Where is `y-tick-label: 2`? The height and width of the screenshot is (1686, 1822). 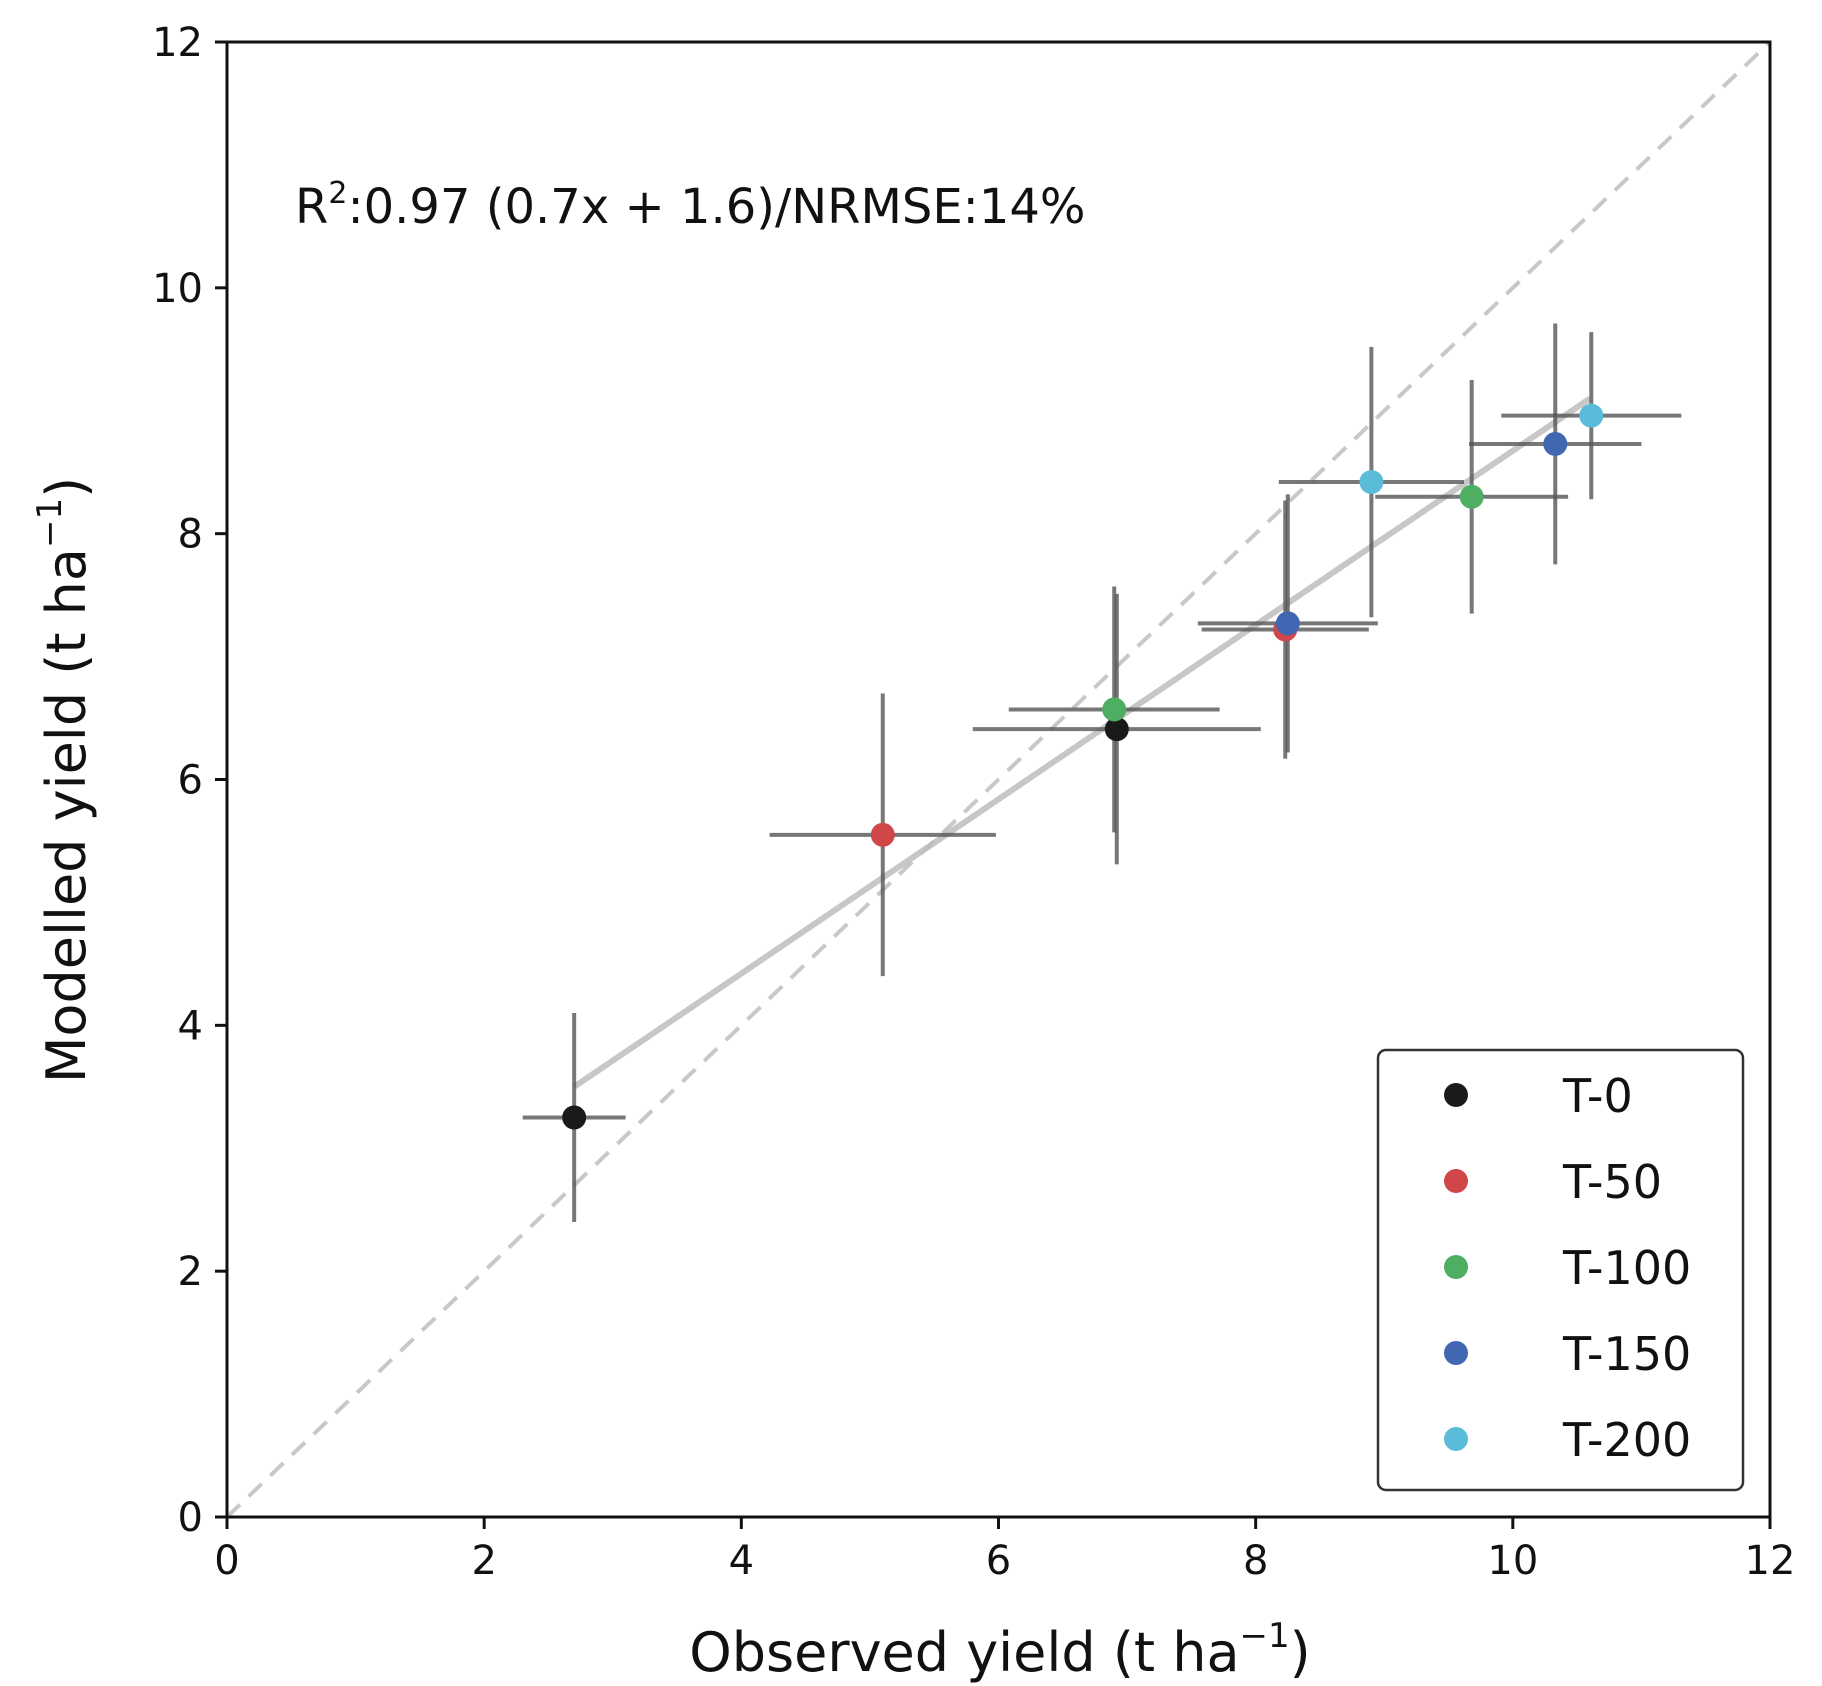 y-tick-label: 2 is located at coordinates (190, 1272).